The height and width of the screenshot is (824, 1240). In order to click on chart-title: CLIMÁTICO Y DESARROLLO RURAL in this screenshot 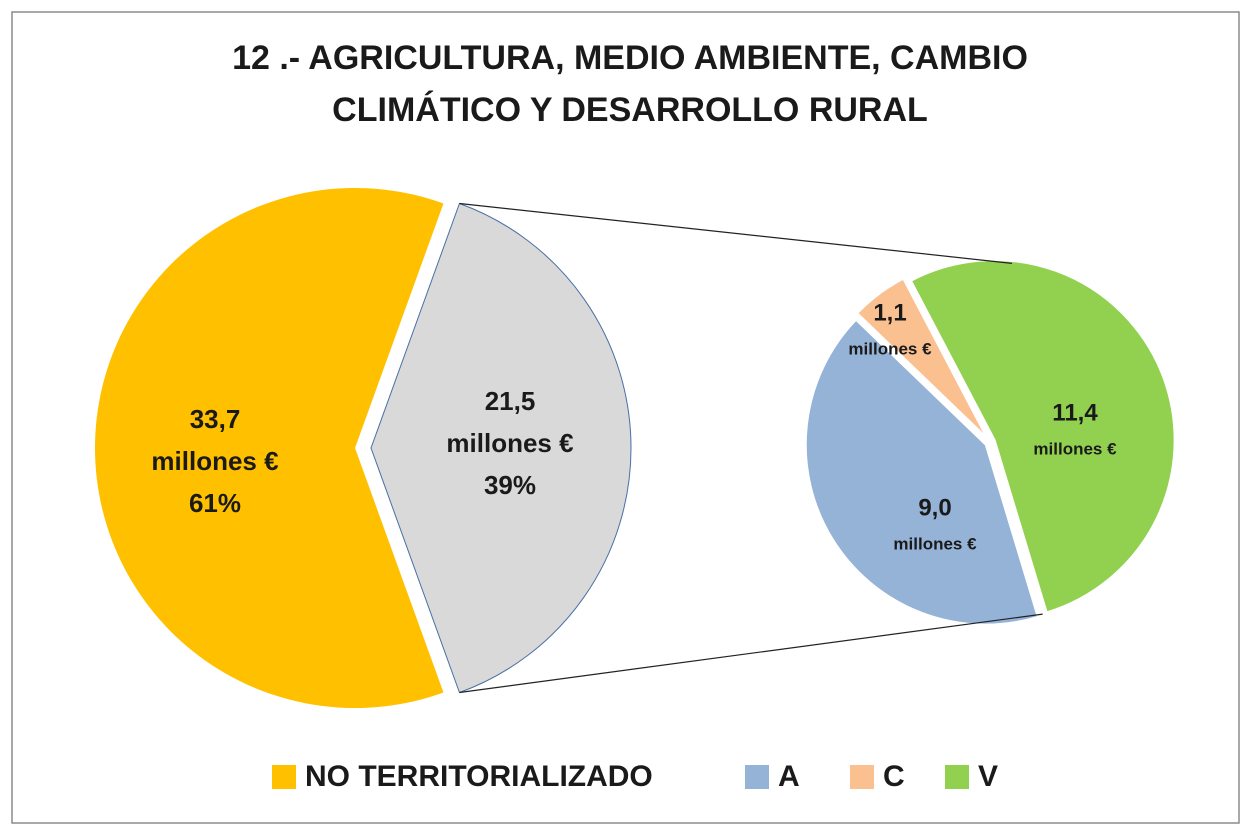, I will do `click(630, 110)`.